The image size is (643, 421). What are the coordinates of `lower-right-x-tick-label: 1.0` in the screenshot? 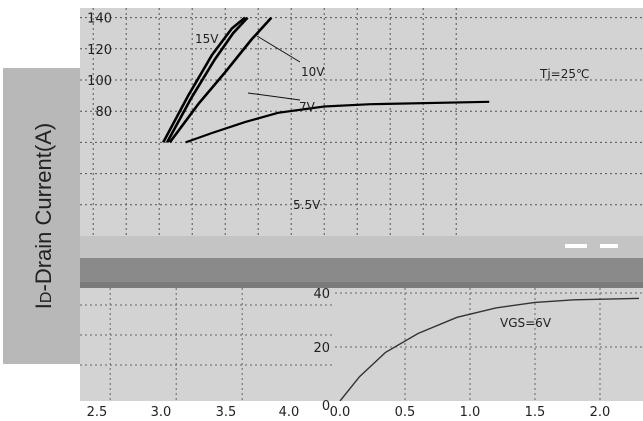 It's located at (470, 412).